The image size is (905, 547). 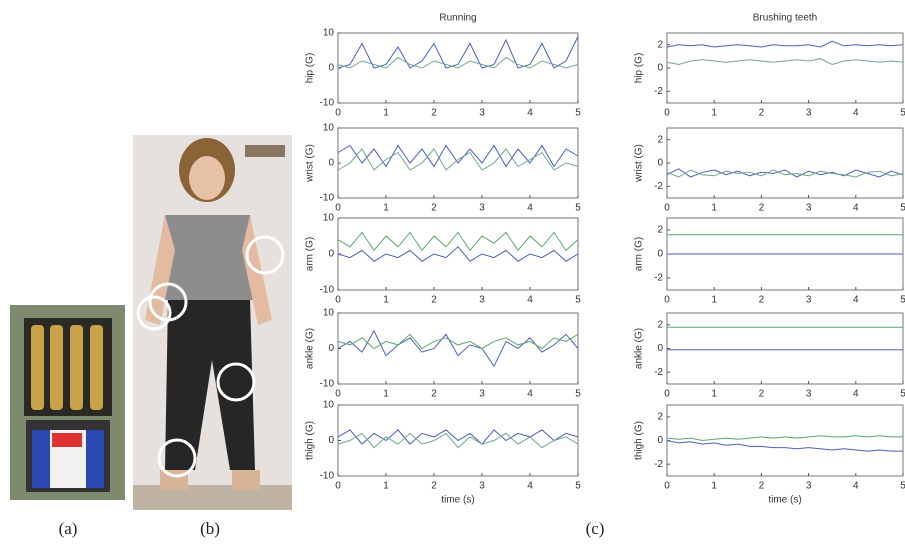 What do you see at coordinates (210, 528) in the screenshot?
I see `panel-label: (b)` at bounding box center [210, 528].